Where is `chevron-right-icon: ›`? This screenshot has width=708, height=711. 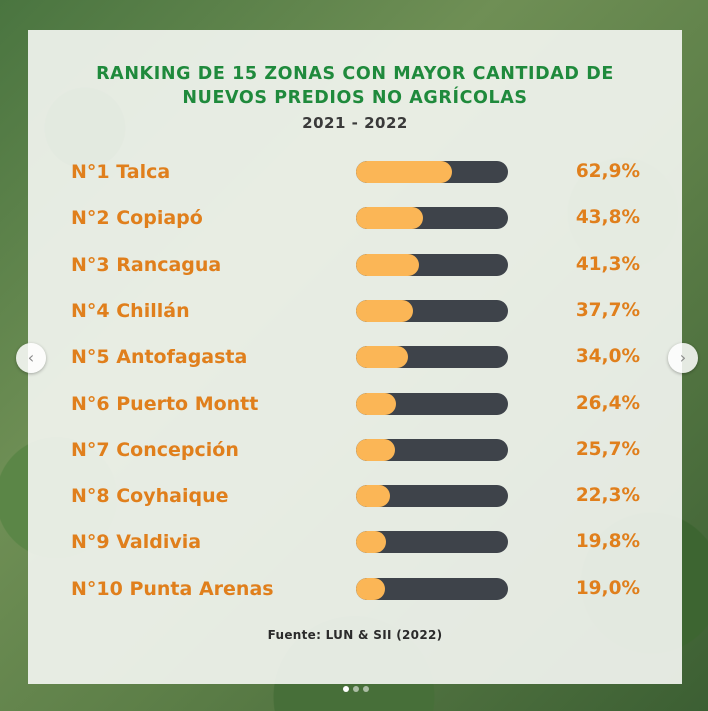 chevron-right-icon: › is located at coordinates (683, 357).